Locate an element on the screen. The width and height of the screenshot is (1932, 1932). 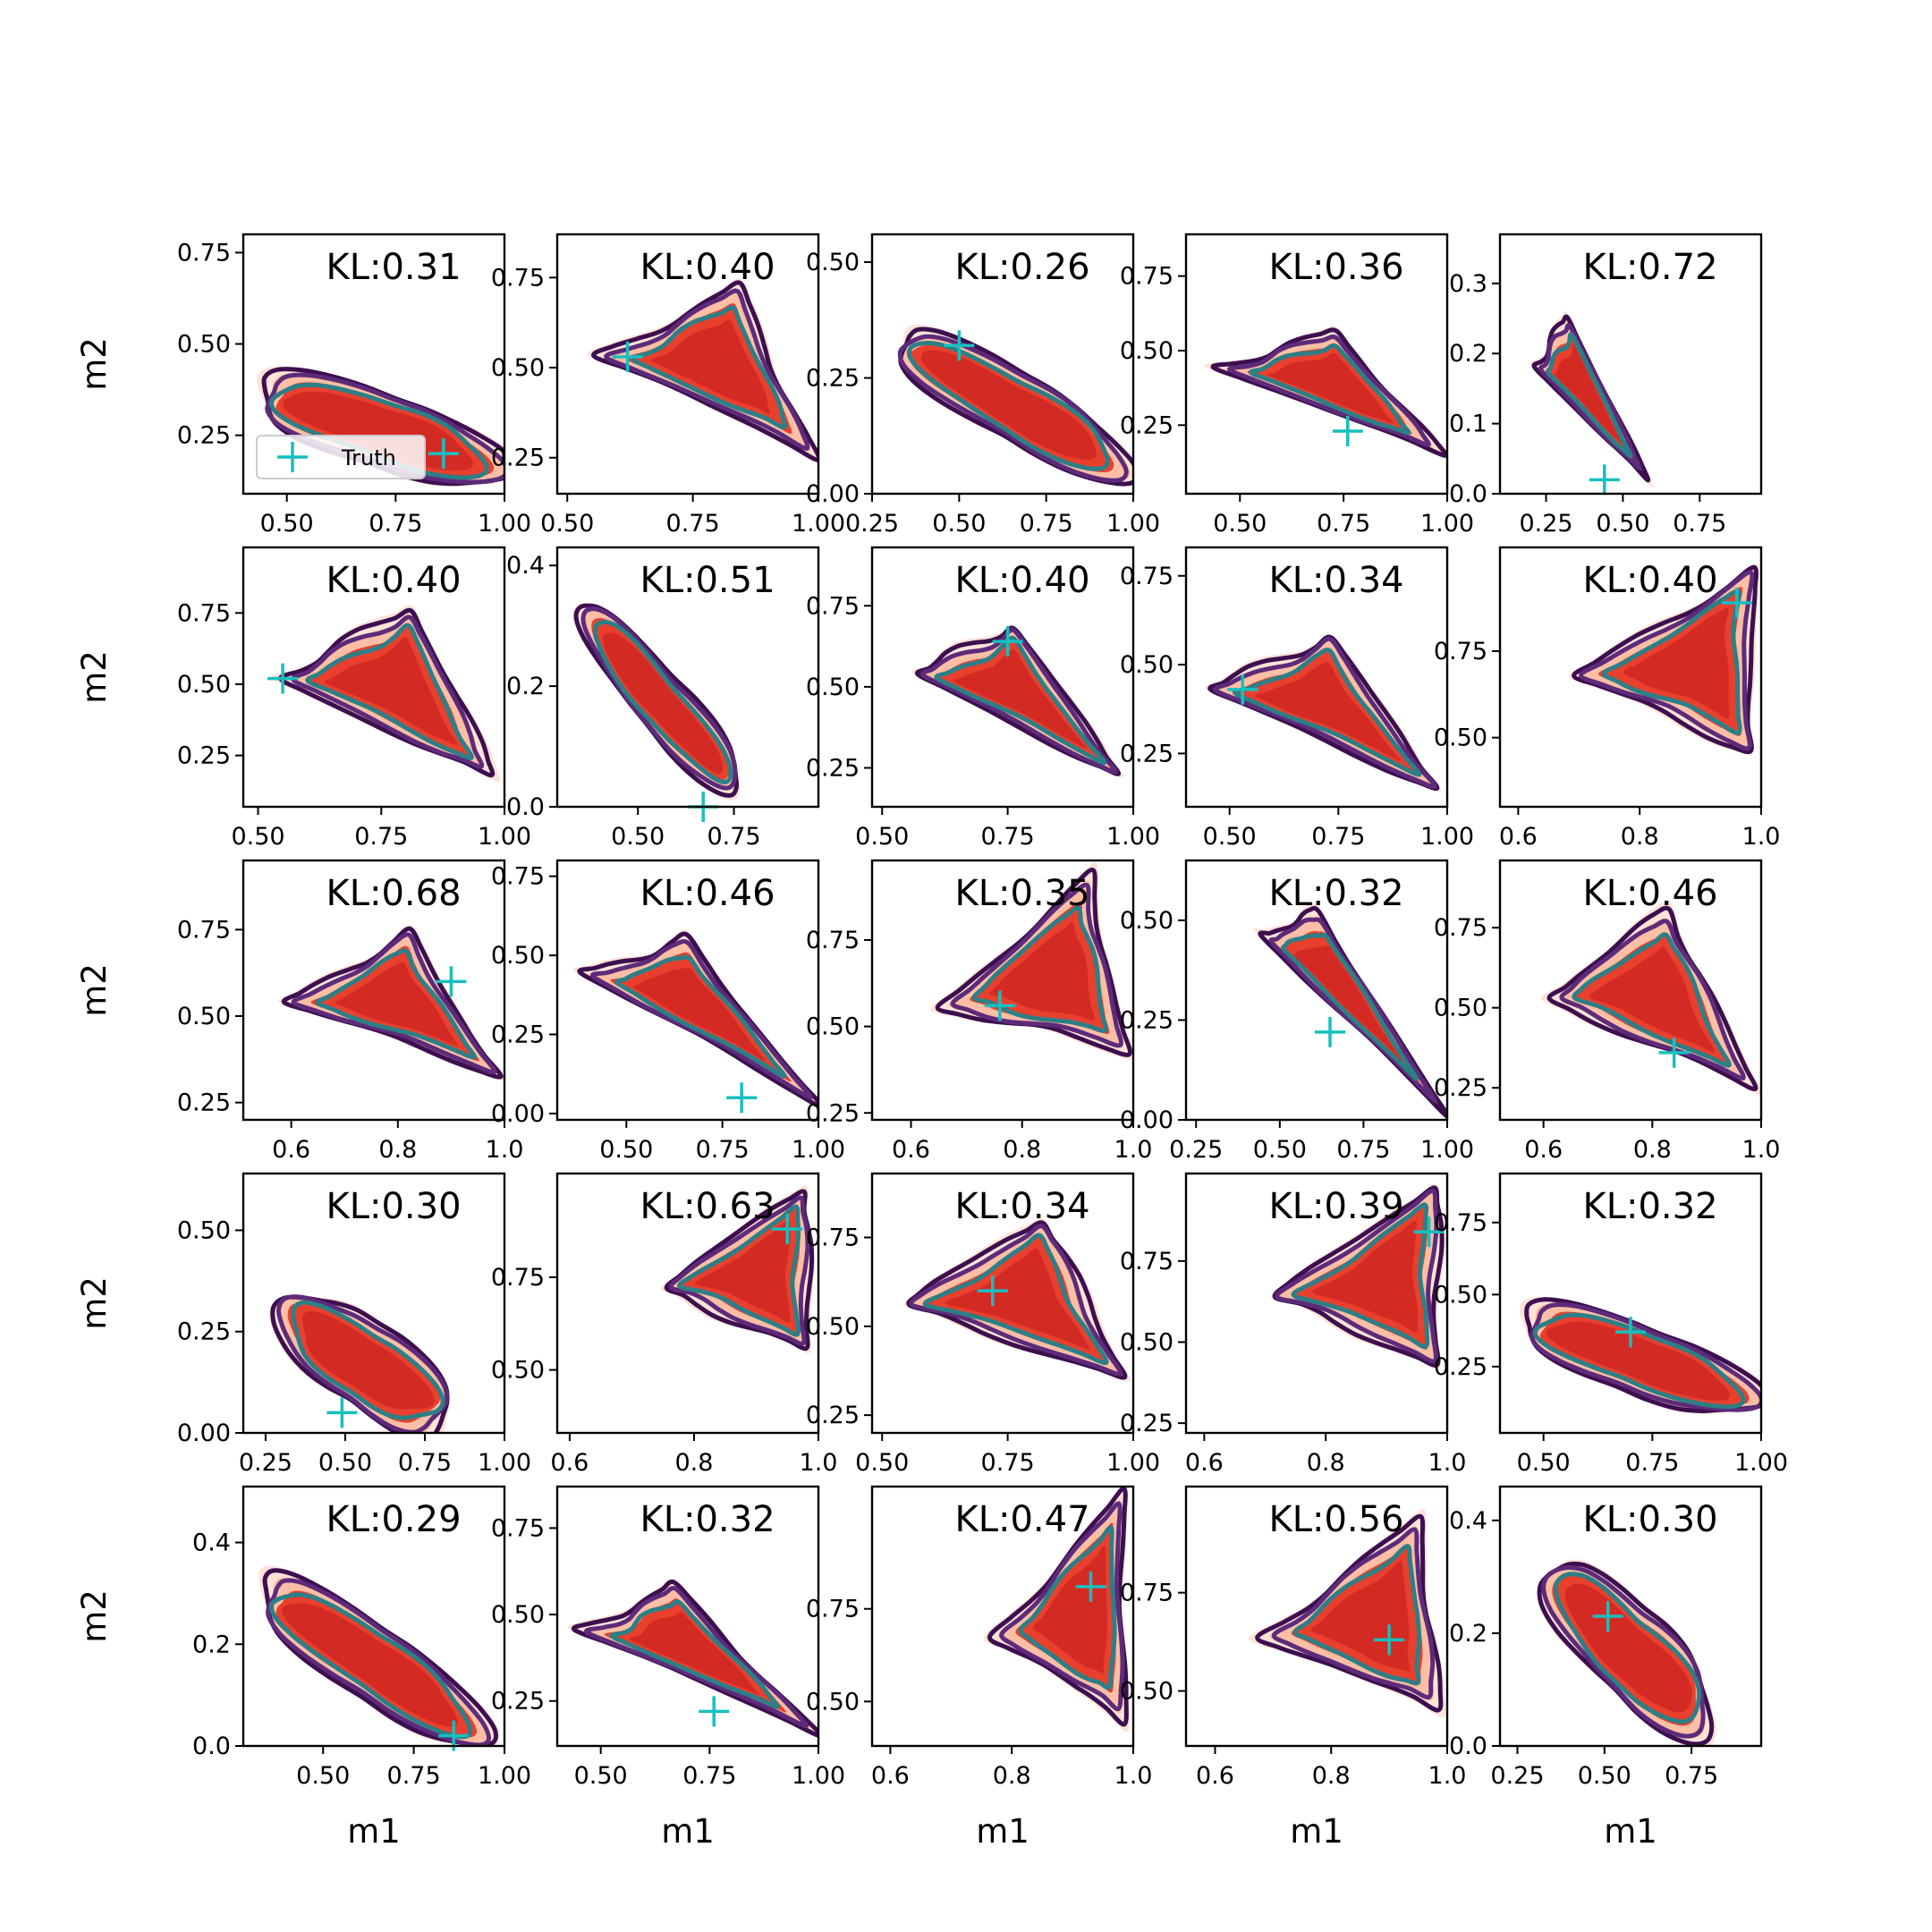
kl-label: KL:0.39 is located at coordinates (1335, 1206).